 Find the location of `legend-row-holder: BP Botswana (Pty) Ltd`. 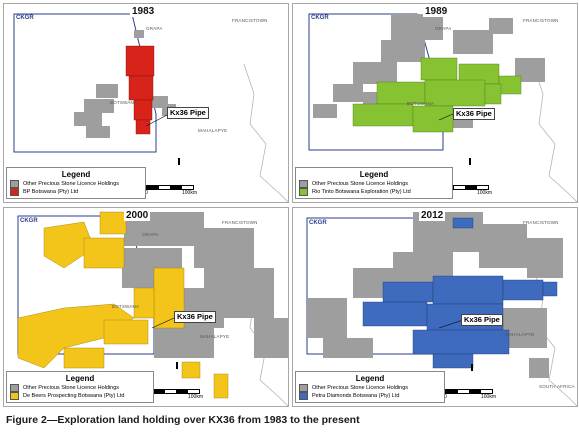

legend-row-holder: BP Botswana (Pty) Ltd is located at coordinates (76, 192).